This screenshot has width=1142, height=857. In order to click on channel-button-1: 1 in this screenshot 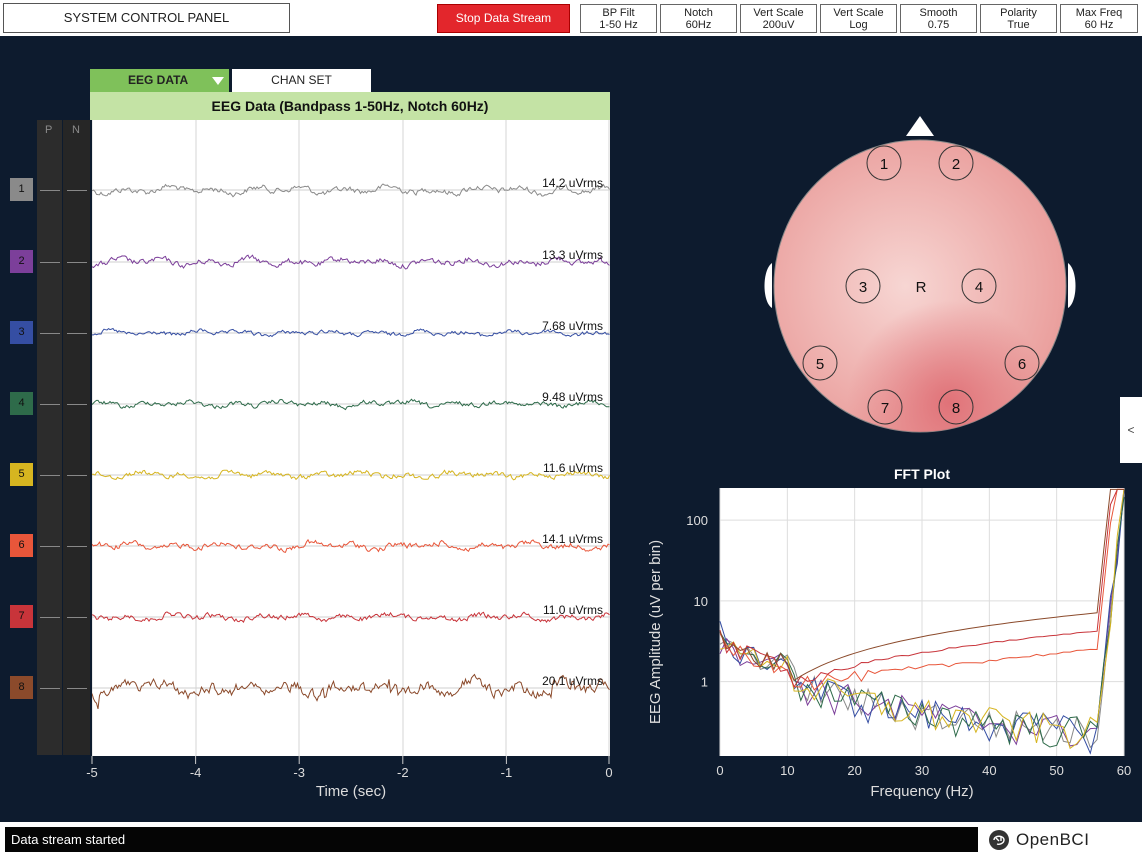, I will do `click(21, 189)`.